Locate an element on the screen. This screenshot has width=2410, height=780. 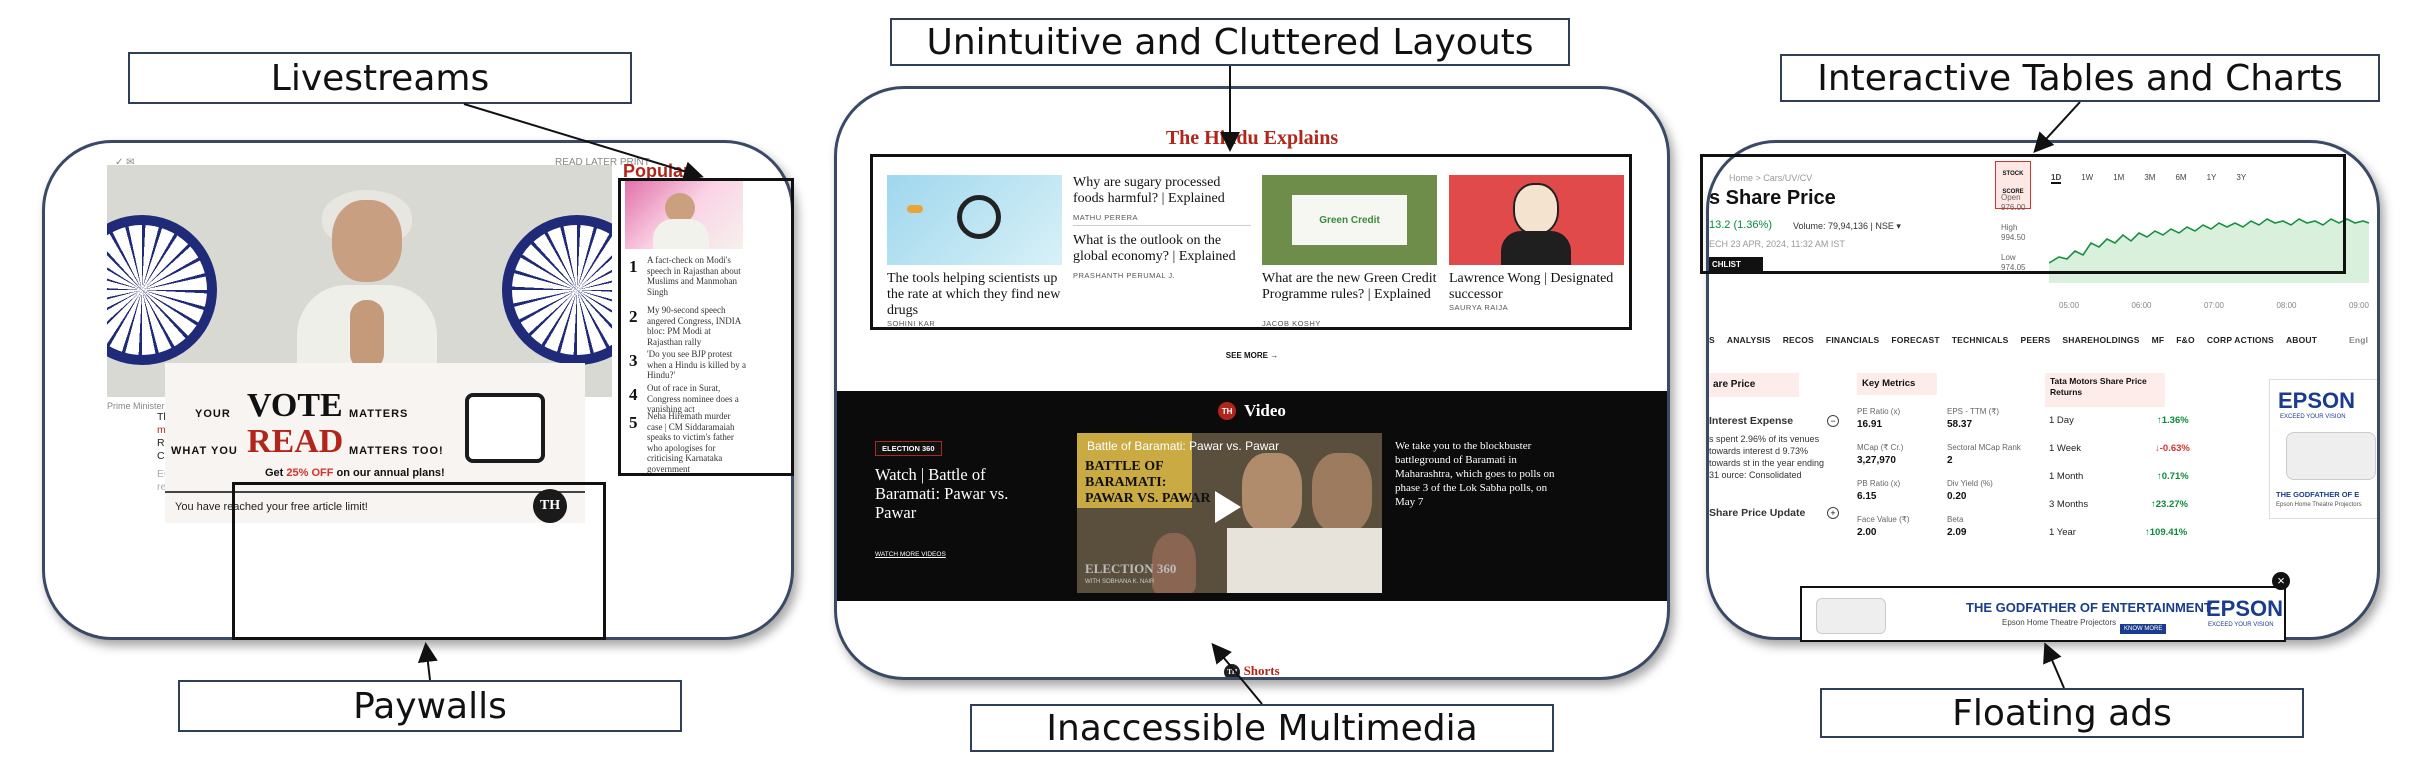
chakra-decoration-right is located at coordinates (557, 290).